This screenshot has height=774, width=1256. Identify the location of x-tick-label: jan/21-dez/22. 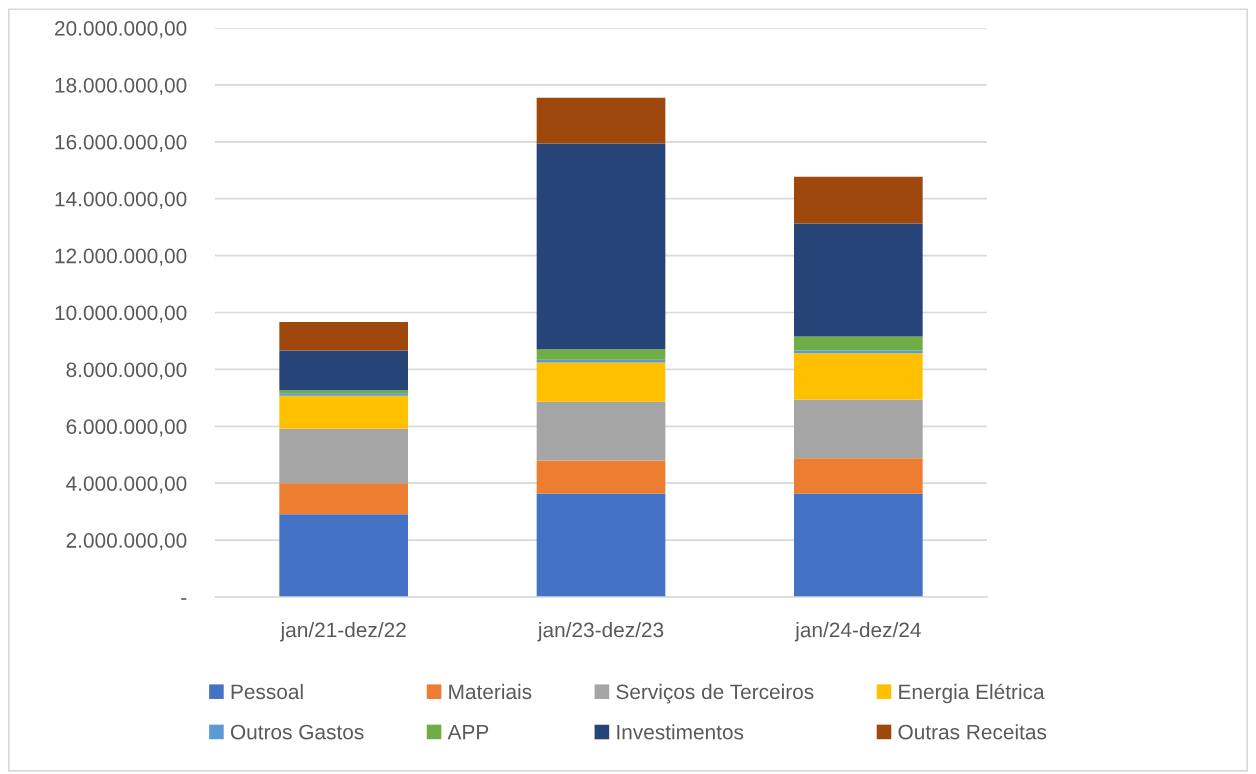
(343, 632).